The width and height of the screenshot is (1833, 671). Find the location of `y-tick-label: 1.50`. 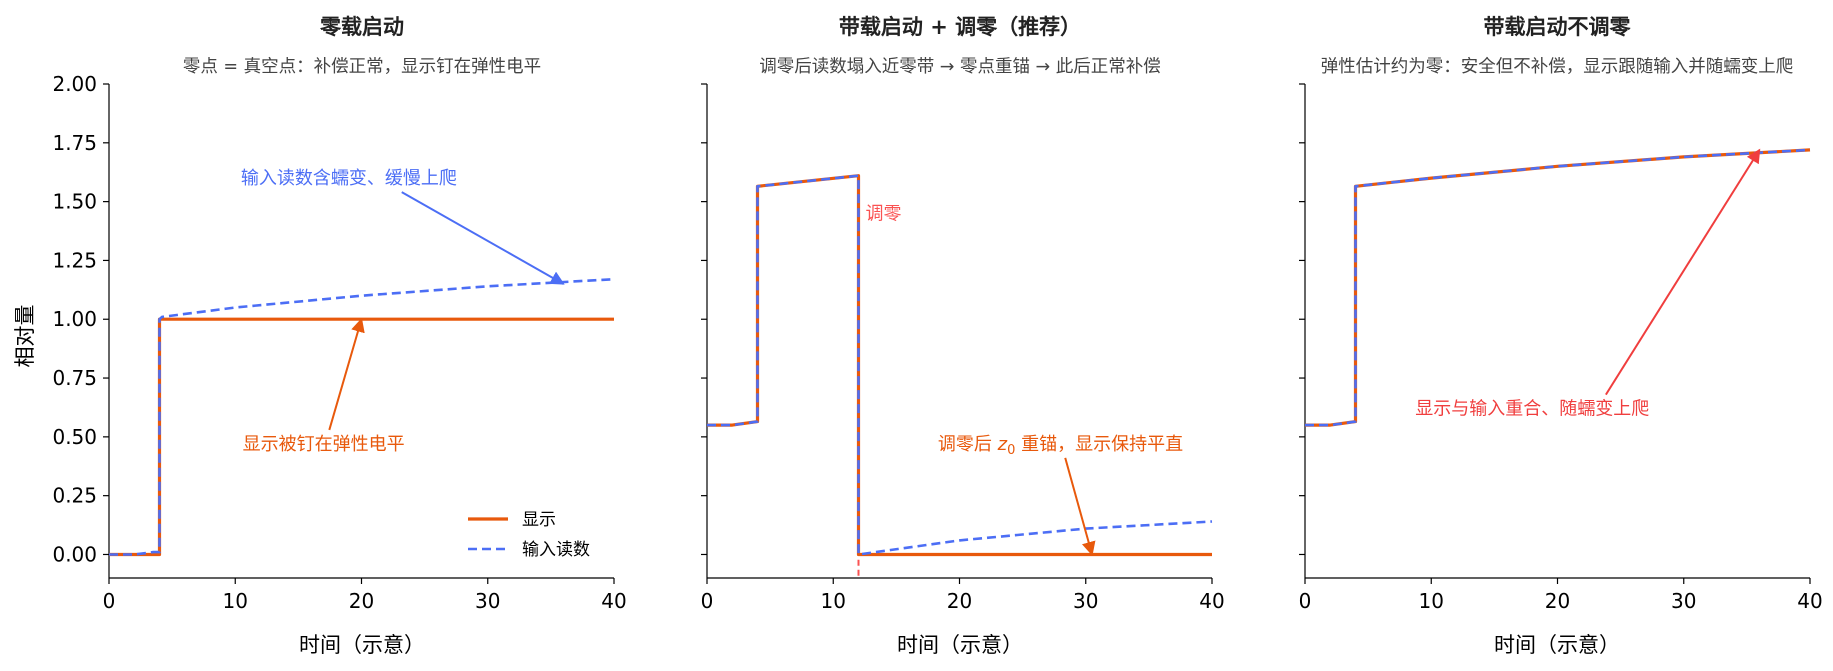

y-tick-label: 1.50 is located at coordinates (74, 202).